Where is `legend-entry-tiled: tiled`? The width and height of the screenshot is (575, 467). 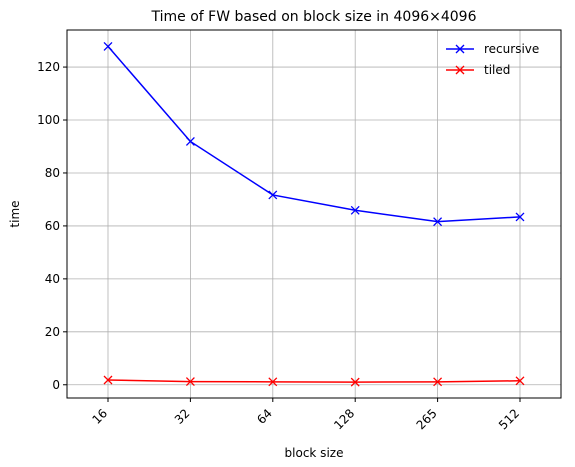 legend-entry-tiled: tiled is located at coordinates (478, 70).